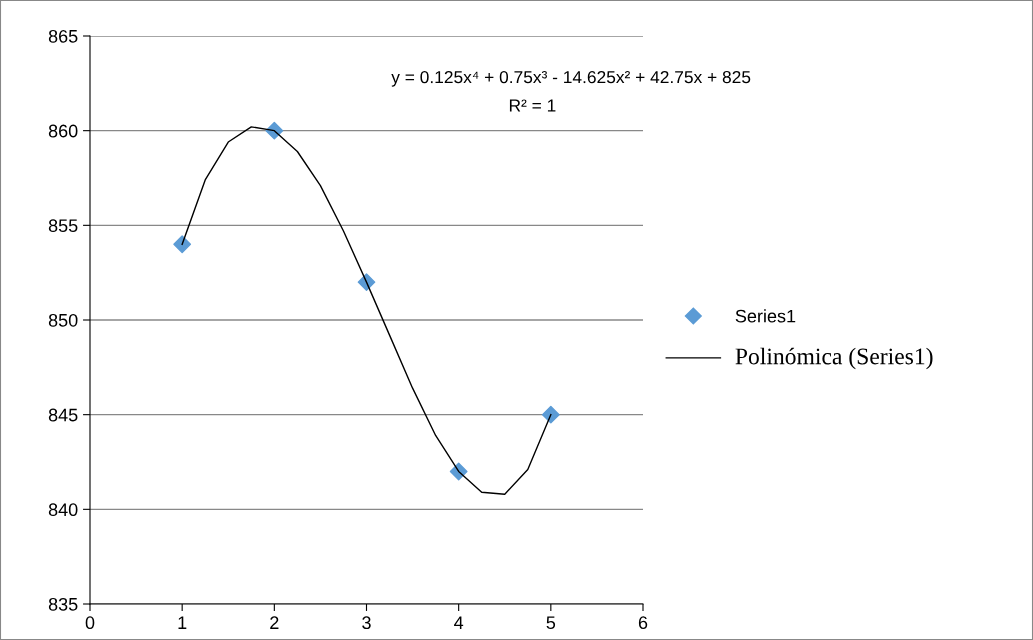 This screenshot has height=640, width=1033. I want to click on x-tick-label: 5, so click(551, 623).